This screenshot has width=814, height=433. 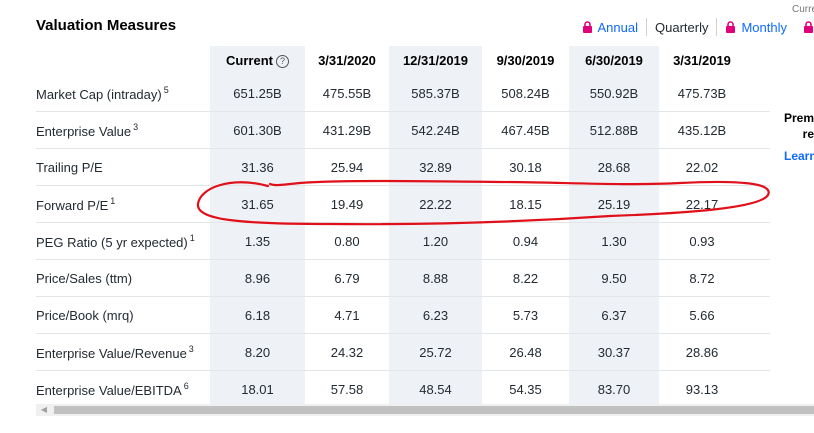 I want to click on monthly-toggle: Monthly, so click(x=756, y=27).